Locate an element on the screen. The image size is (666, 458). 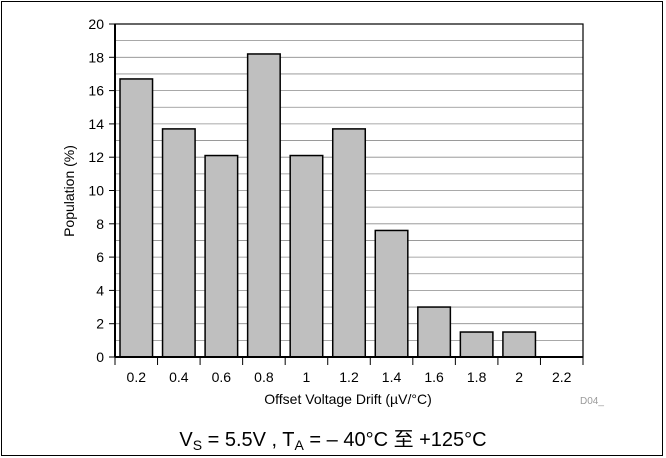
x-tick-label: 1.8 is located at coordinates (477, 377).